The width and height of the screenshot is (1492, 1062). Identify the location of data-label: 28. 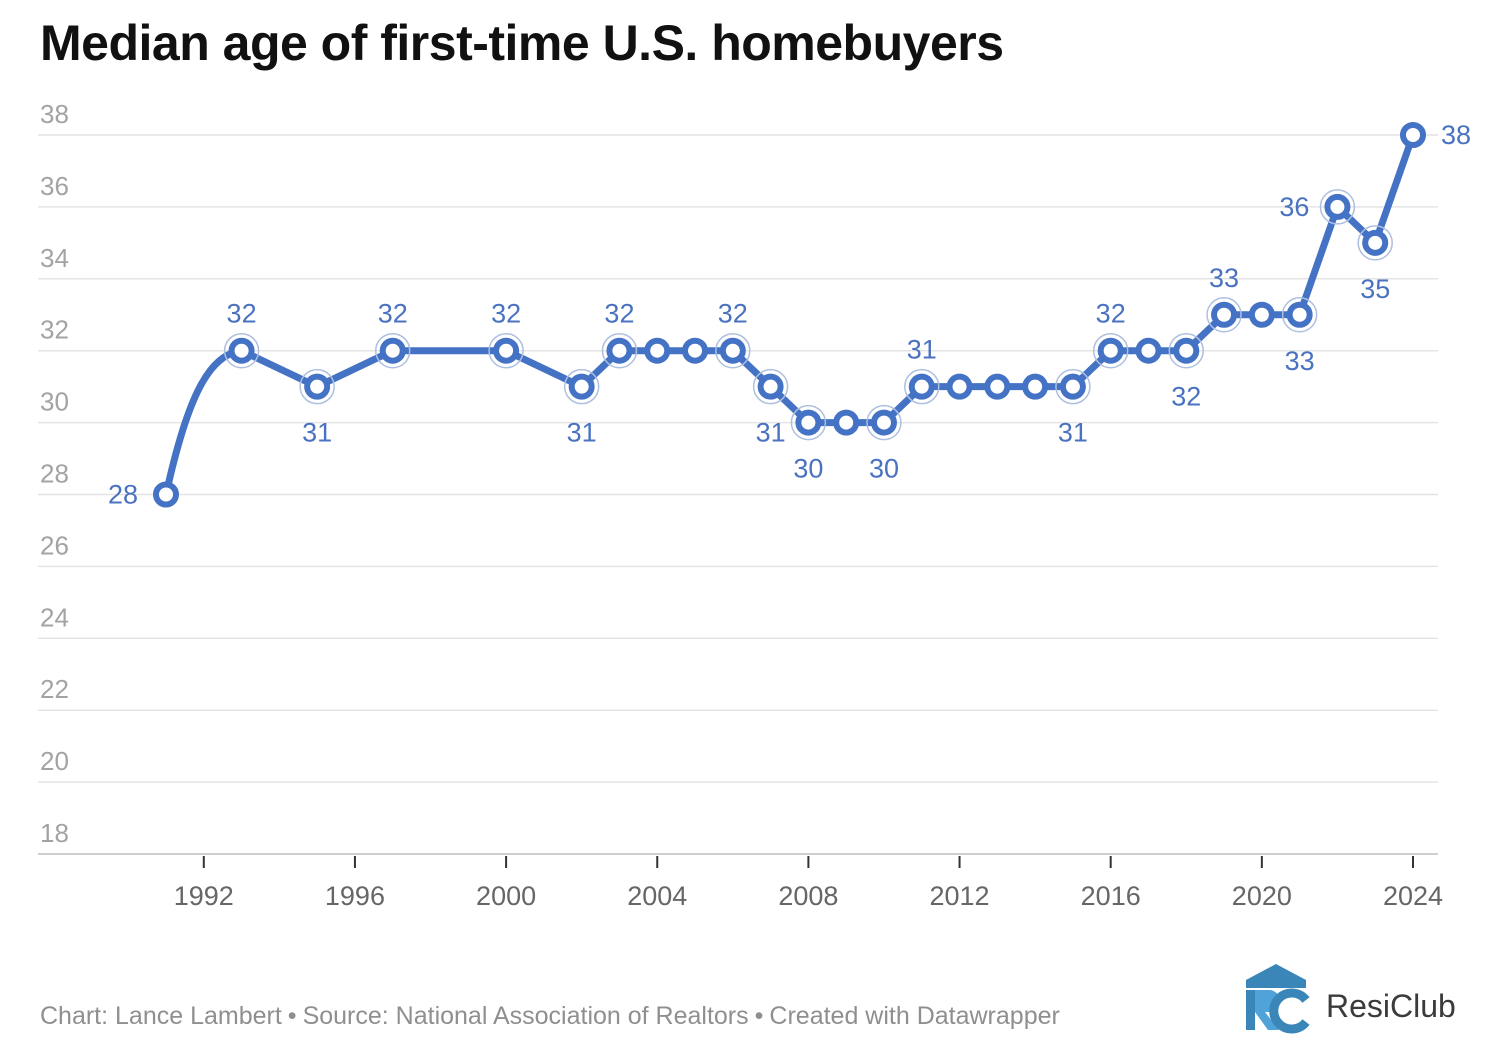
(123, 495).